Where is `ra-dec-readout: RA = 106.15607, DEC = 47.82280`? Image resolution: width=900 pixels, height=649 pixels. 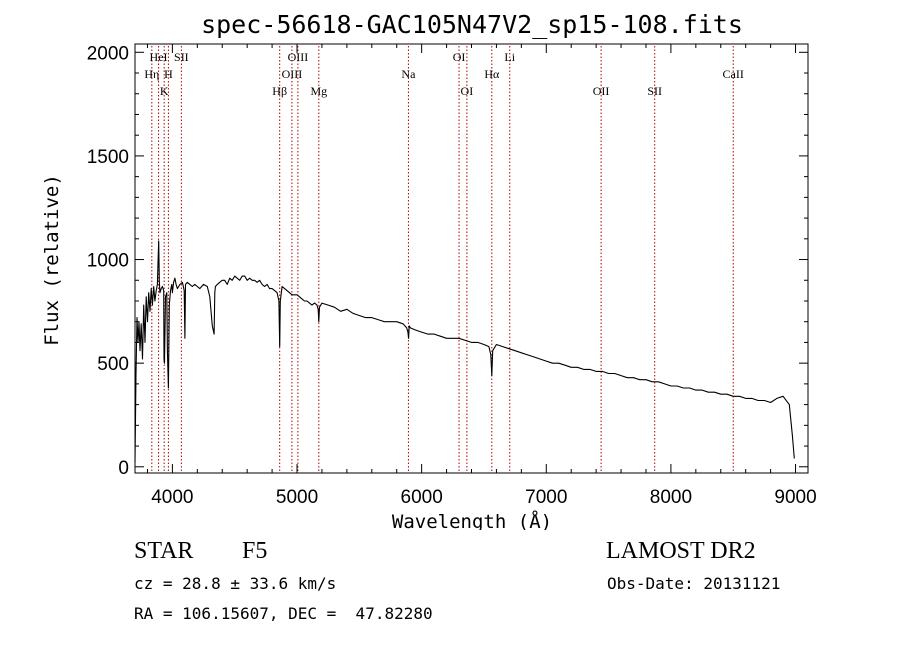
ra-dec-readout: RA = 106.15607, DEC = 47.82280 is located at coordinates (283, 613).